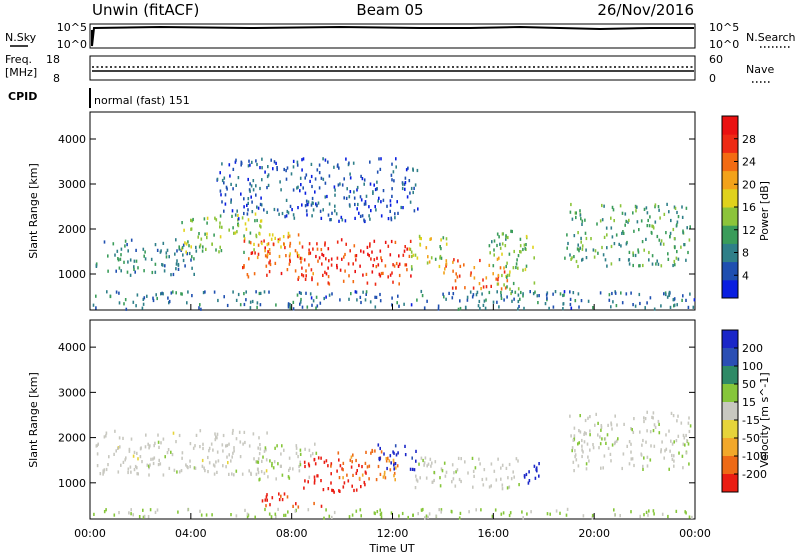 The width and height of the screenshot is (800, 554). What do you see at coordinates (72, 27) in the screenshot?
I see `nsky-tick-high: 10^5` at bounding box center [72, 27].